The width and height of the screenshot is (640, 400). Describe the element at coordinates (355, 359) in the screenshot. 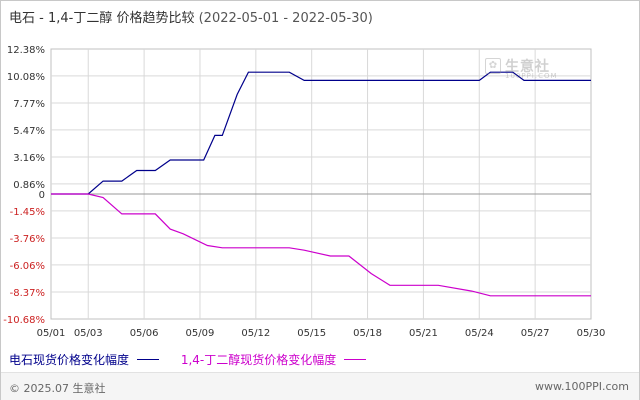

I see `legend-swatch-bdo` at that location.